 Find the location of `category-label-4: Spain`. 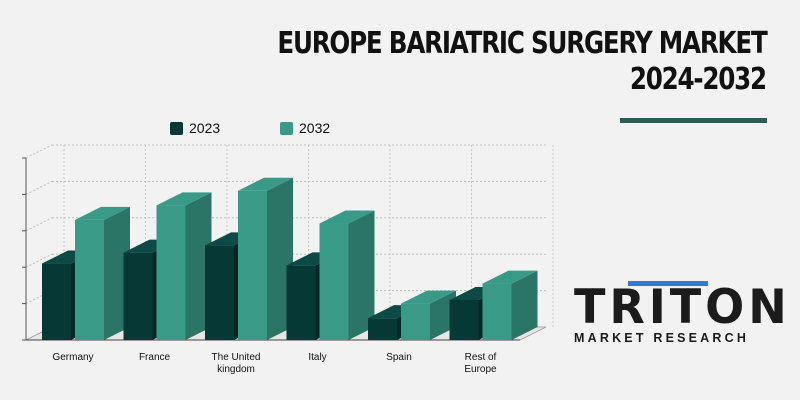

category-label-4: Spain is located at coordinates (399, 357).